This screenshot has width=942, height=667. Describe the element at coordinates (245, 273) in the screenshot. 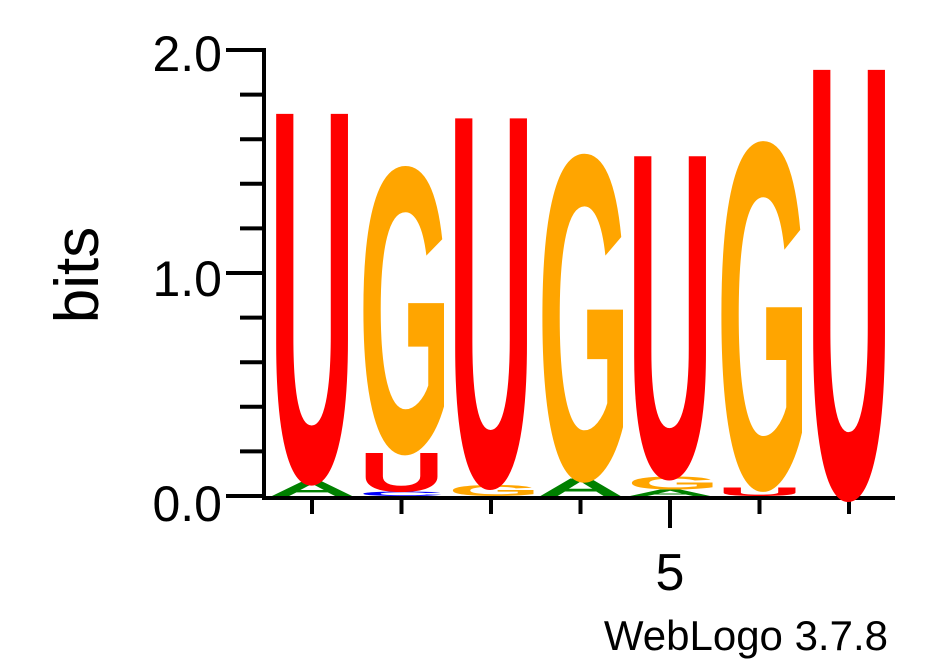

I see `y-ticks` at that location.